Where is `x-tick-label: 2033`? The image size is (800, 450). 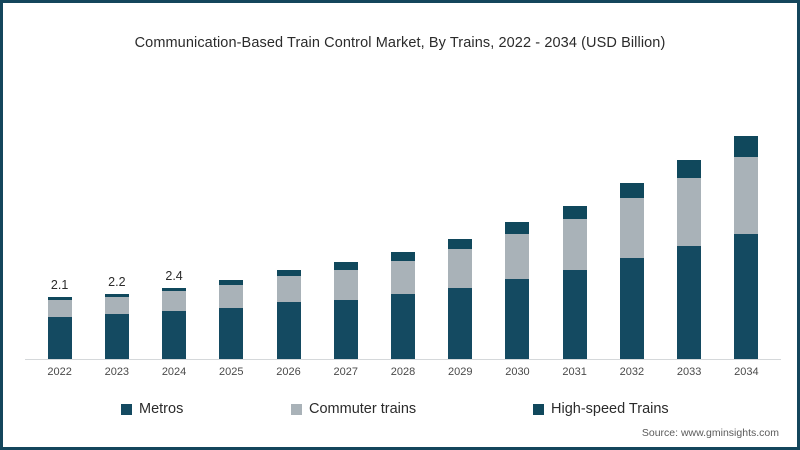 x-tick-label: 2033 is located at coordinates (689, 372).